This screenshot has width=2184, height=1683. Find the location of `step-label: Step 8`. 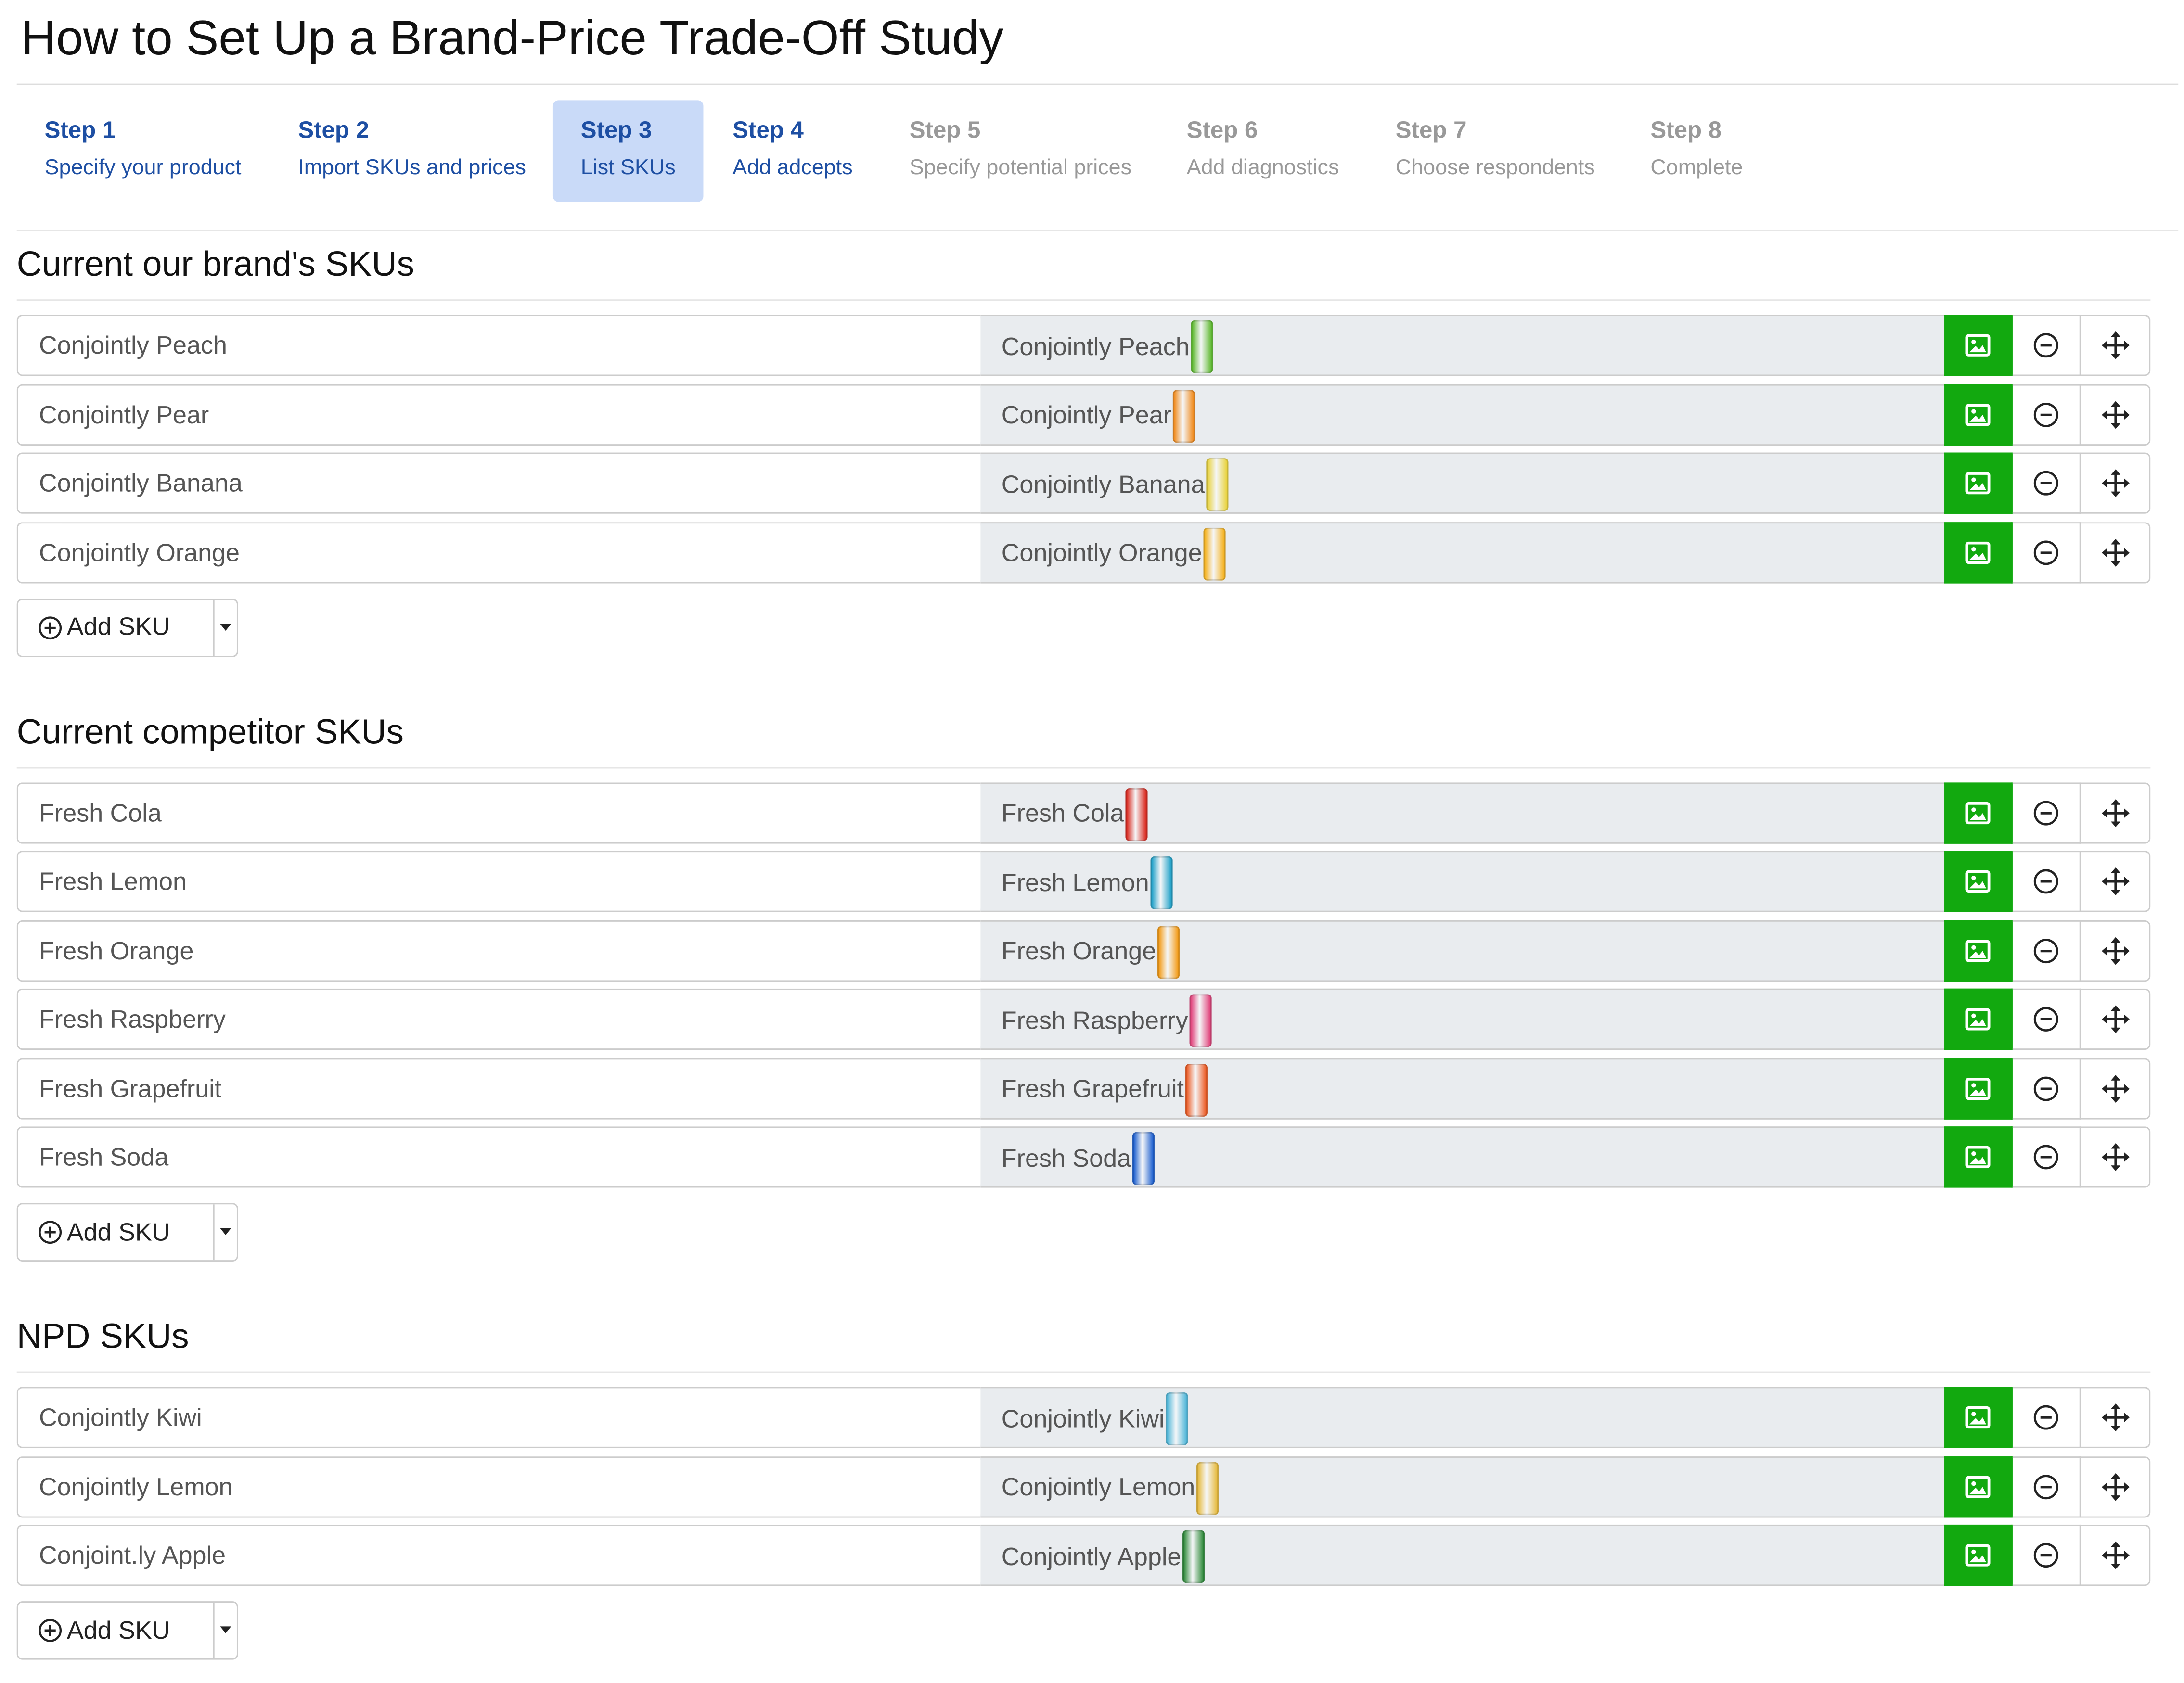

step-label: Step 8 is located at coordinates (1686, 130).